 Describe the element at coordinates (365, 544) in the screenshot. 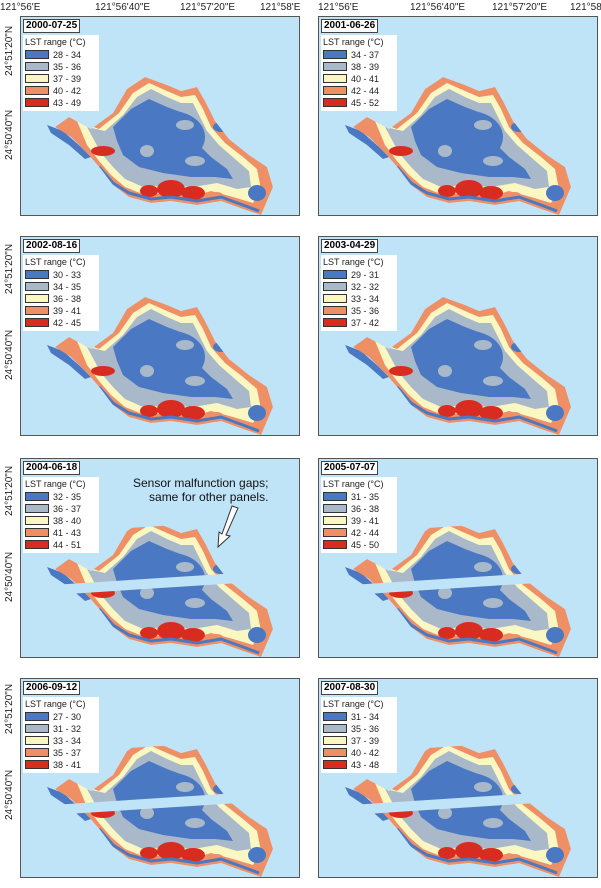

I see `legend-range: 45 - 50` at that location.